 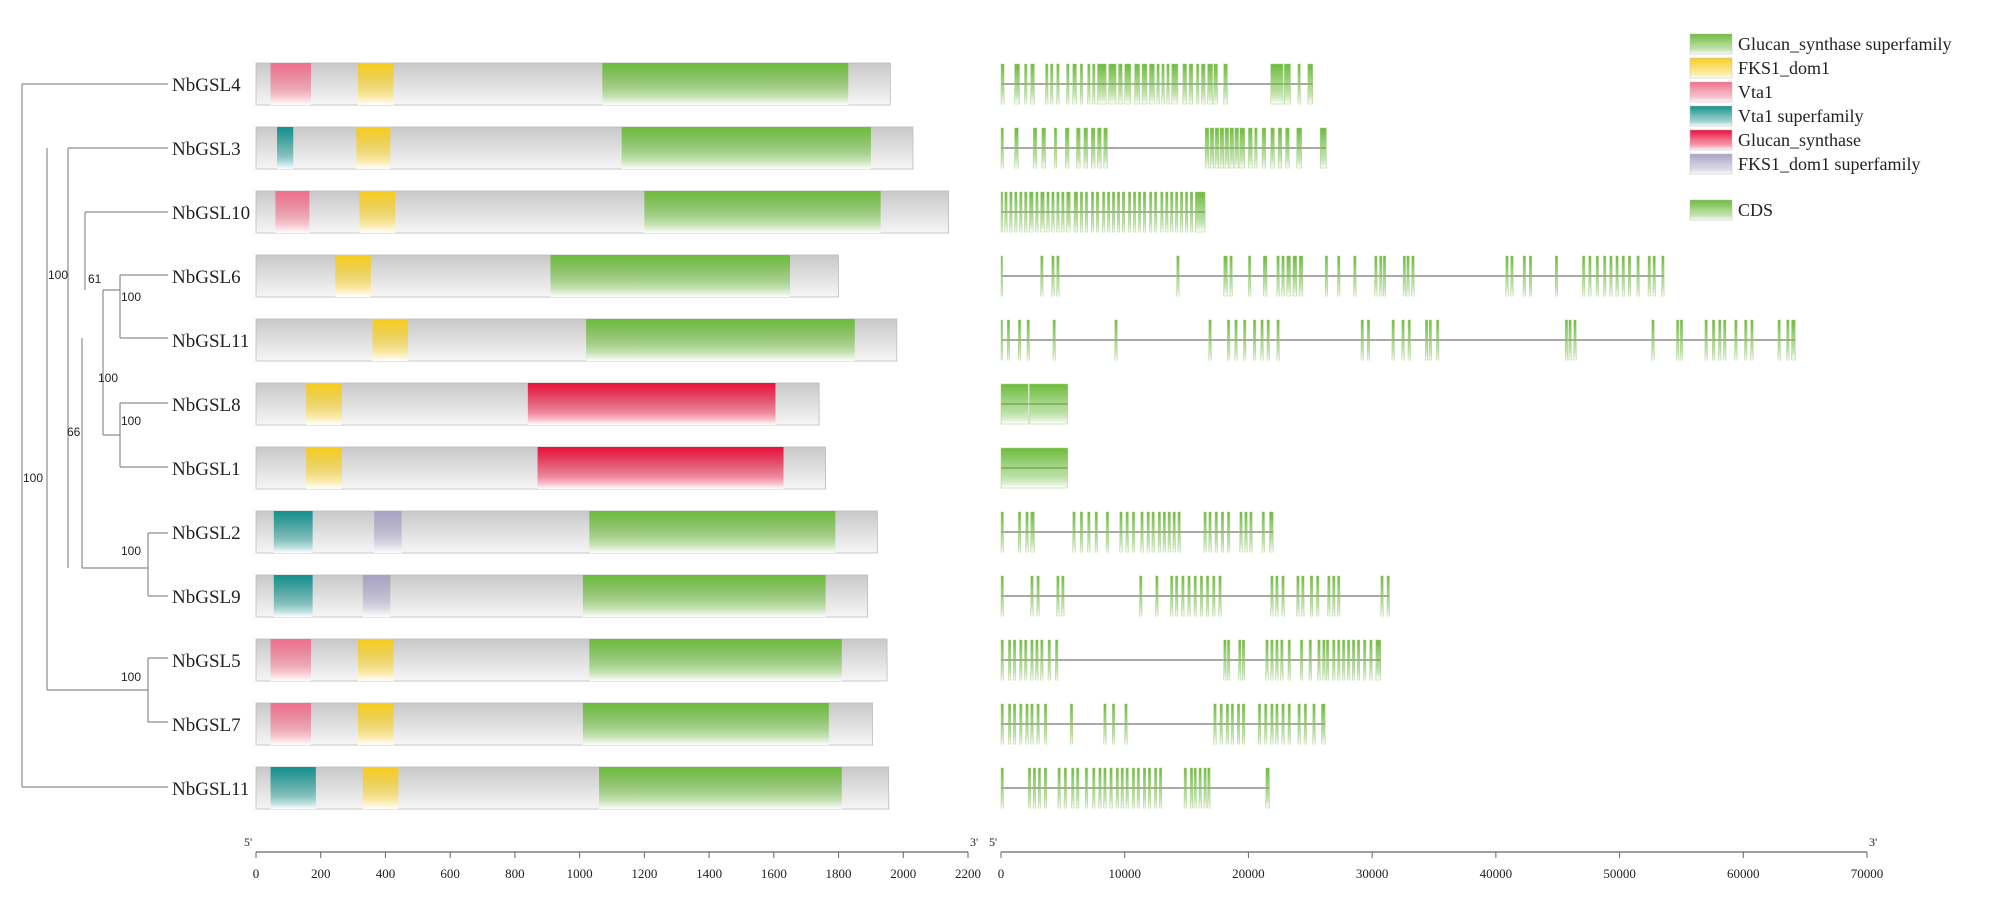 What do you see at coordinates (388, 532) in the screenshot?
I see `domain-fks1-dom1-superfamily` at bounding box center [388, 532].